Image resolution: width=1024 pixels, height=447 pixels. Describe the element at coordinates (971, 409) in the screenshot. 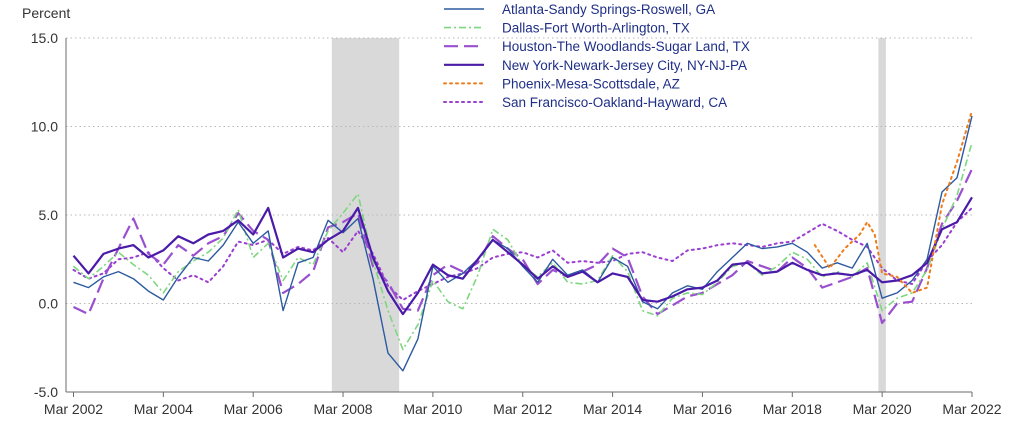

I see `x-tick-label: Mar 2022` at that location.